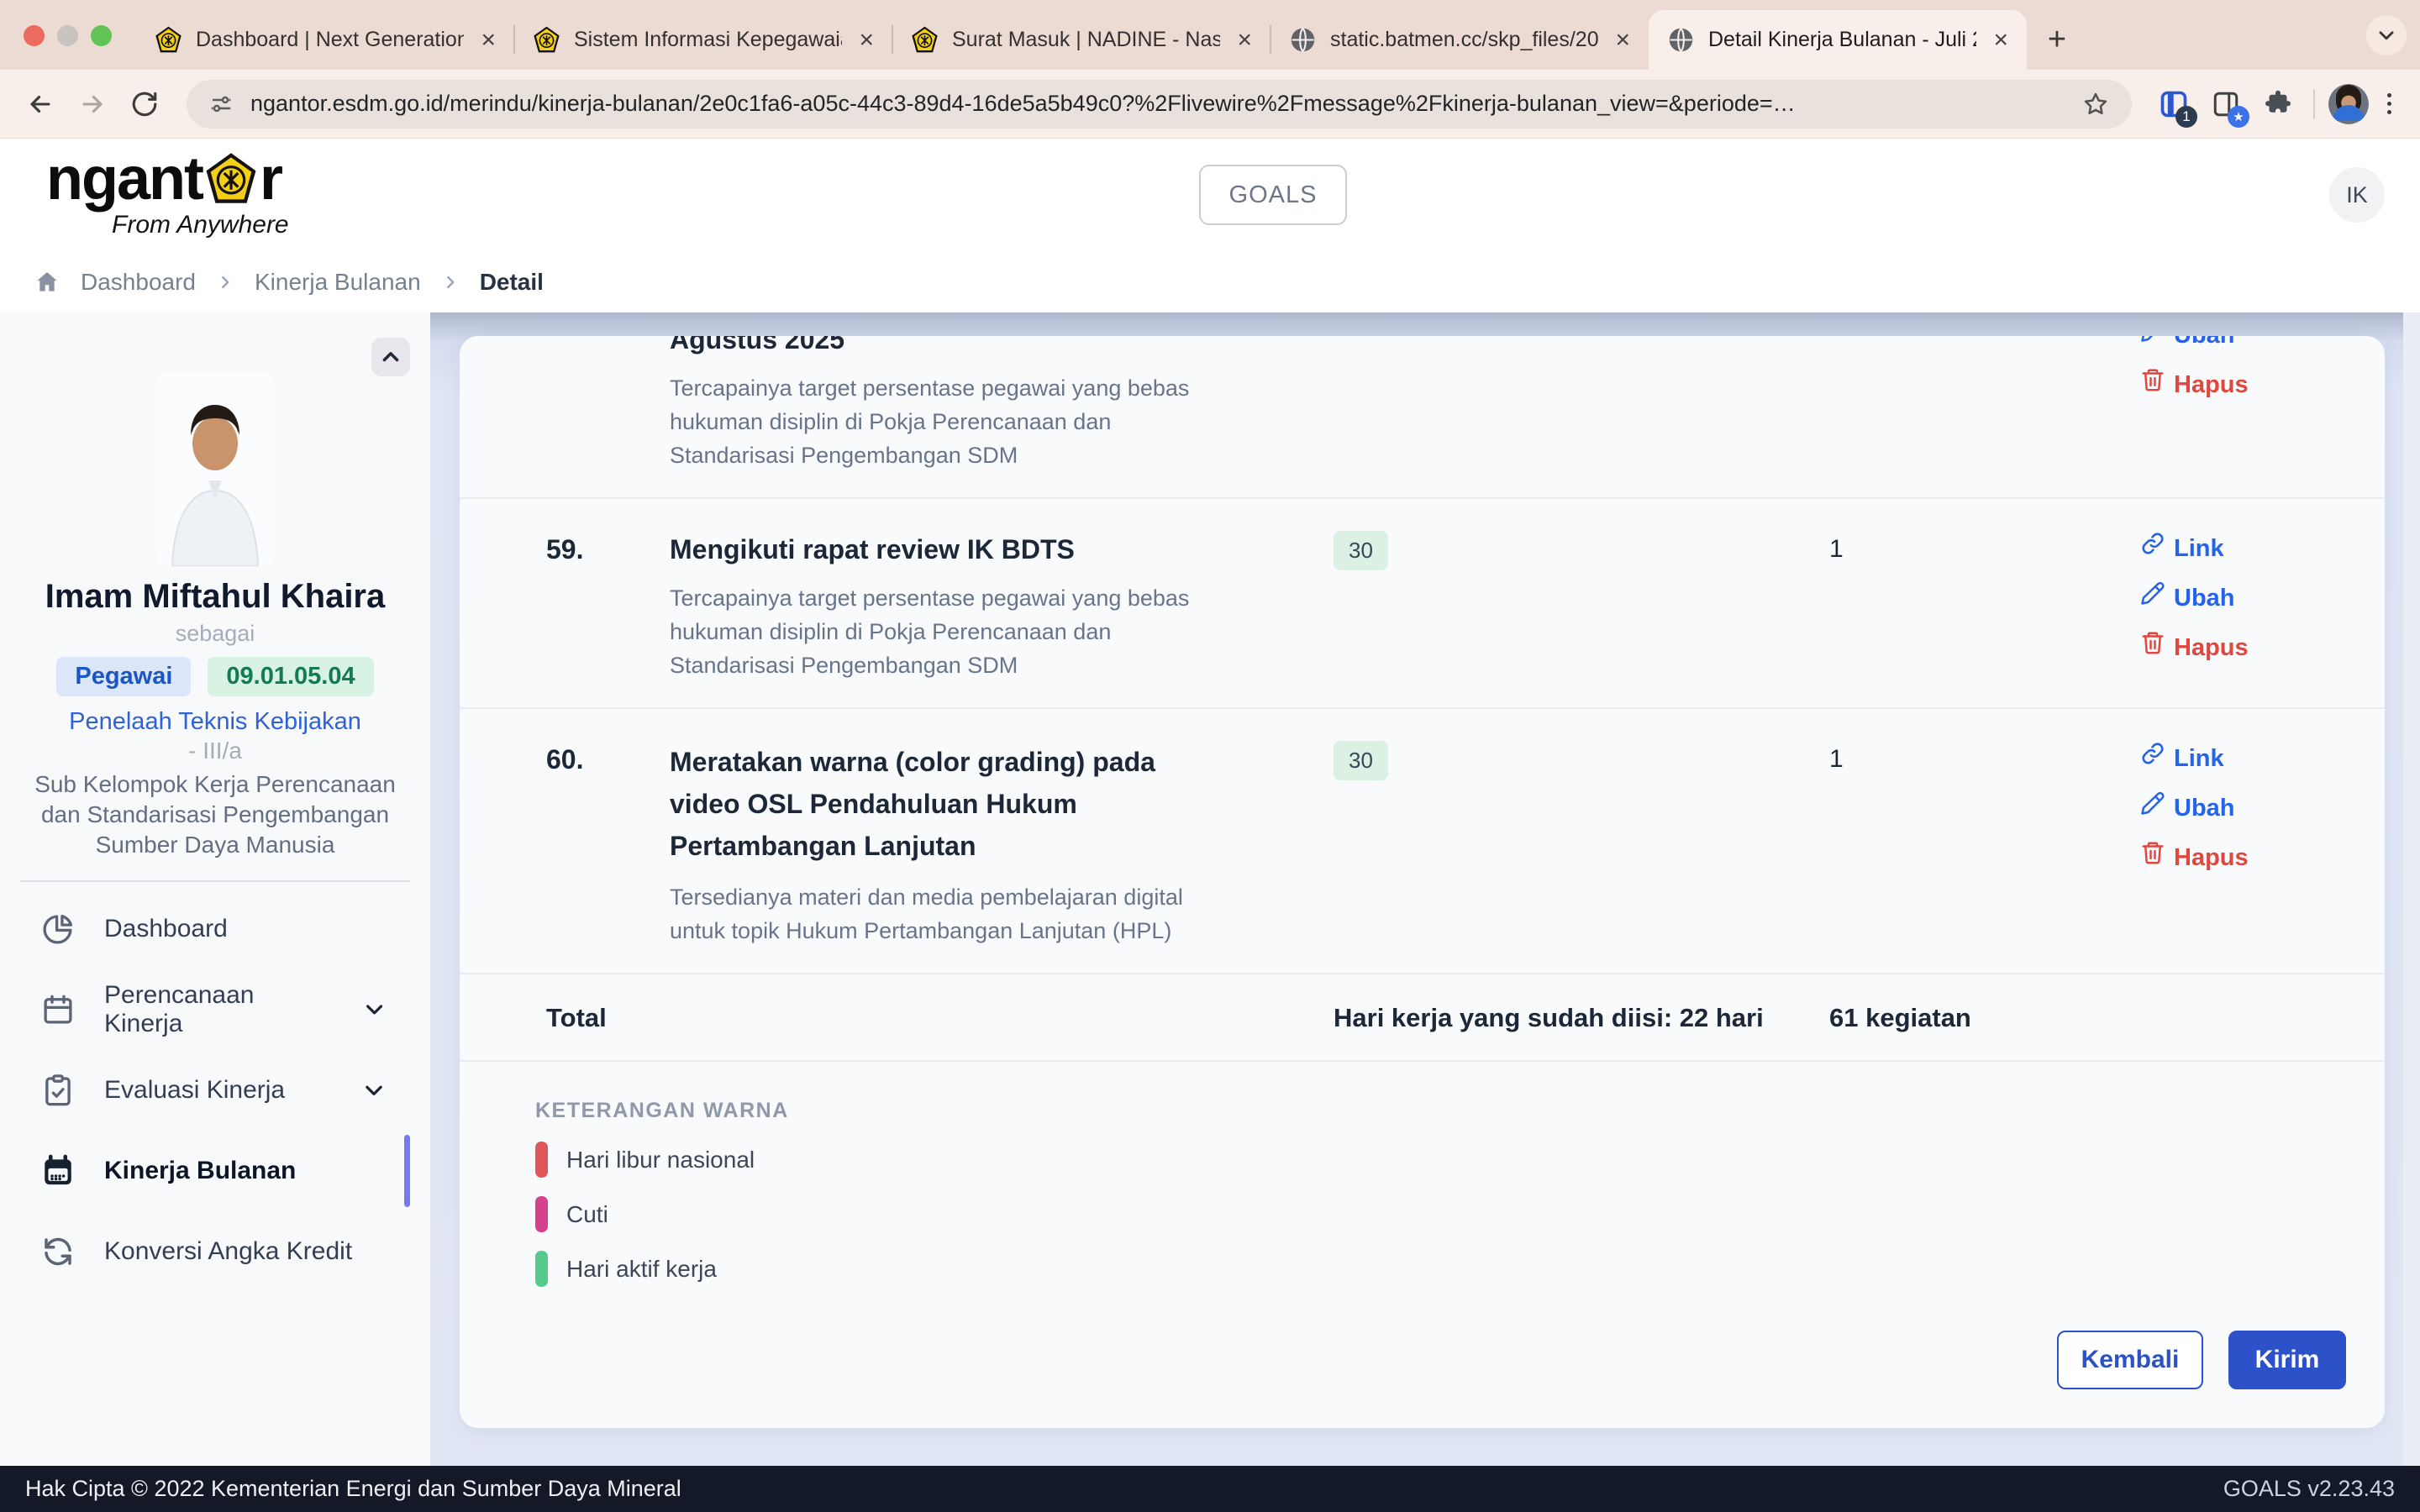 The image size is (2420, 1512). I want to click on kembali-button: Kembali, so click(2130, 1360).